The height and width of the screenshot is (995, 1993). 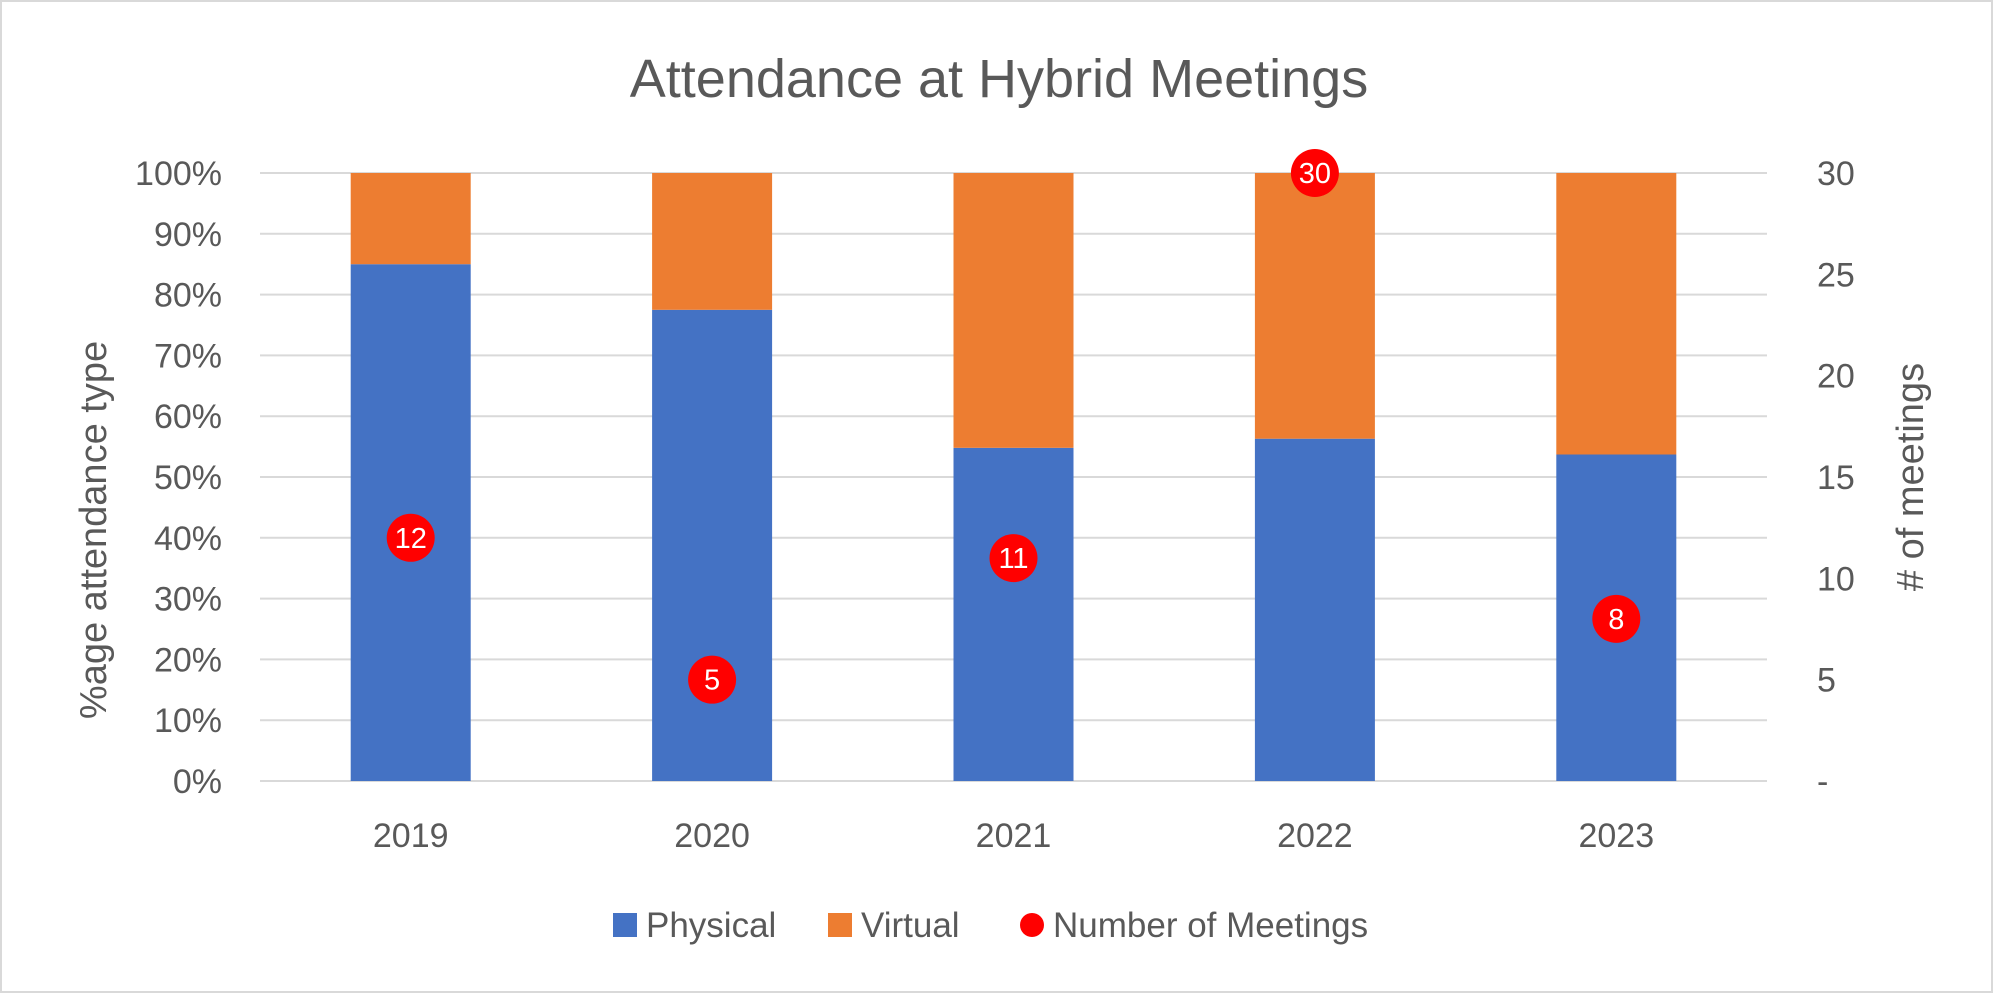 What do you see at coordinates (1836, 275) in the screenshot?
I see `y2-tick-label: 25` at bounding box center [1836, 275].